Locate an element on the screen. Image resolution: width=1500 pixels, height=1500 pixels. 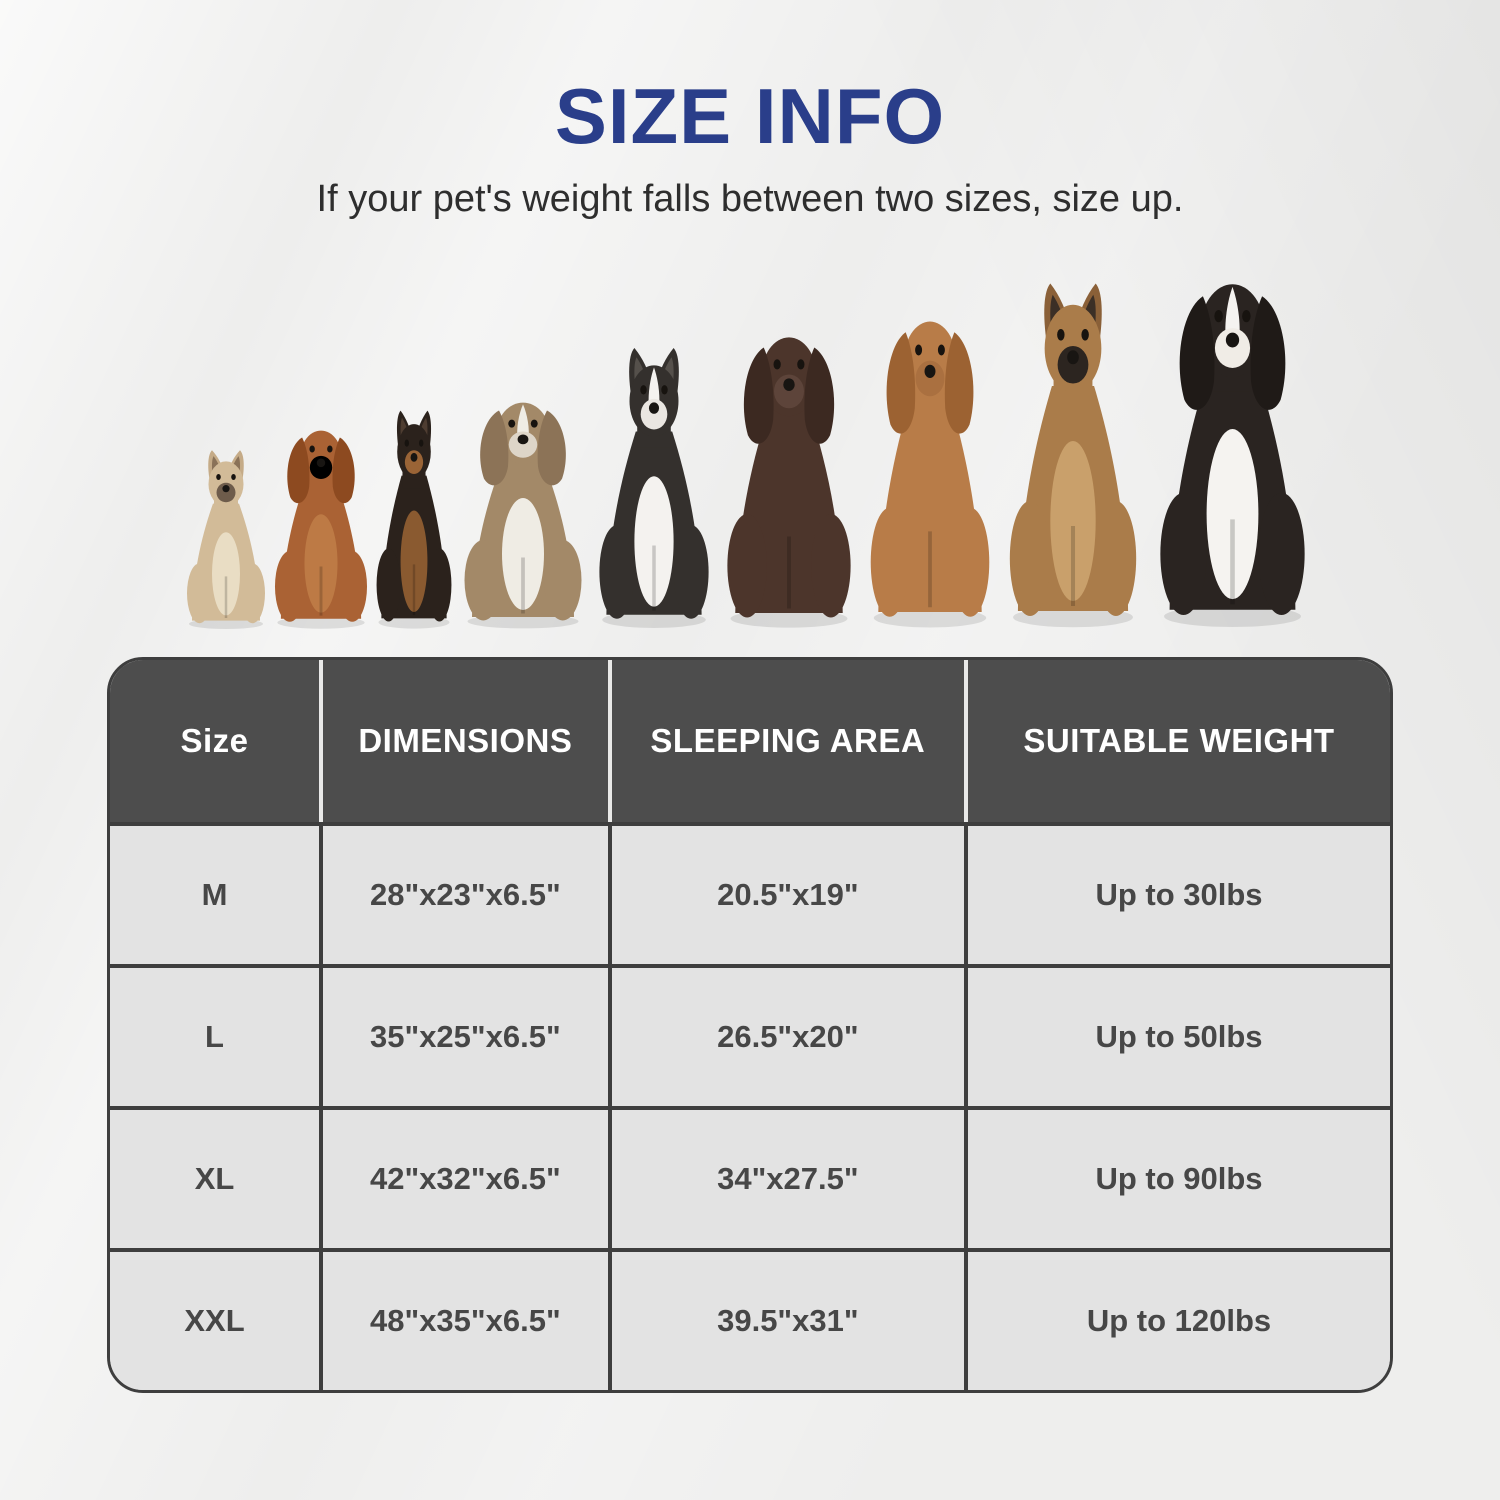
sleeping-area-cell: 26.5"x20" is located at coordinates (785, 1037).